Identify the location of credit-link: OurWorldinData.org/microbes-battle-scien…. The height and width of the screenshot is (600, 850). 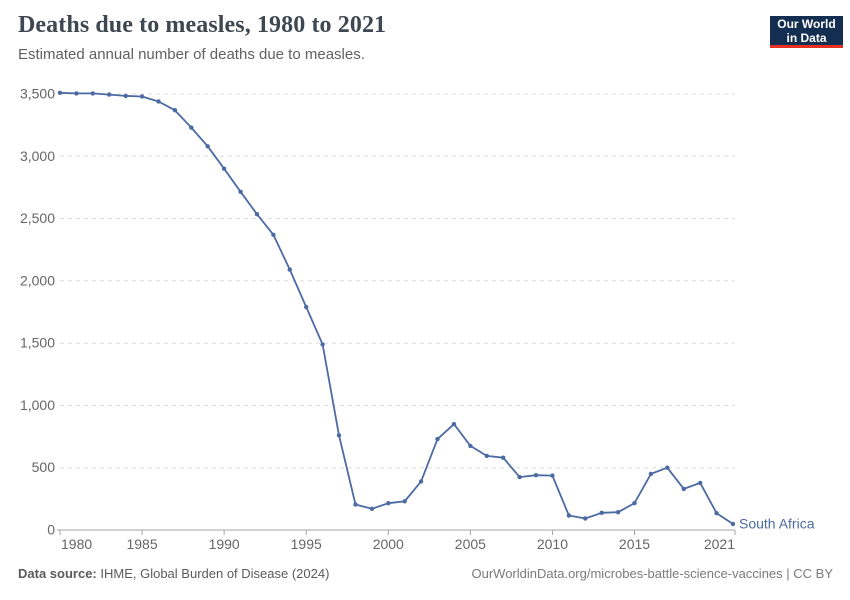
(652, 573).